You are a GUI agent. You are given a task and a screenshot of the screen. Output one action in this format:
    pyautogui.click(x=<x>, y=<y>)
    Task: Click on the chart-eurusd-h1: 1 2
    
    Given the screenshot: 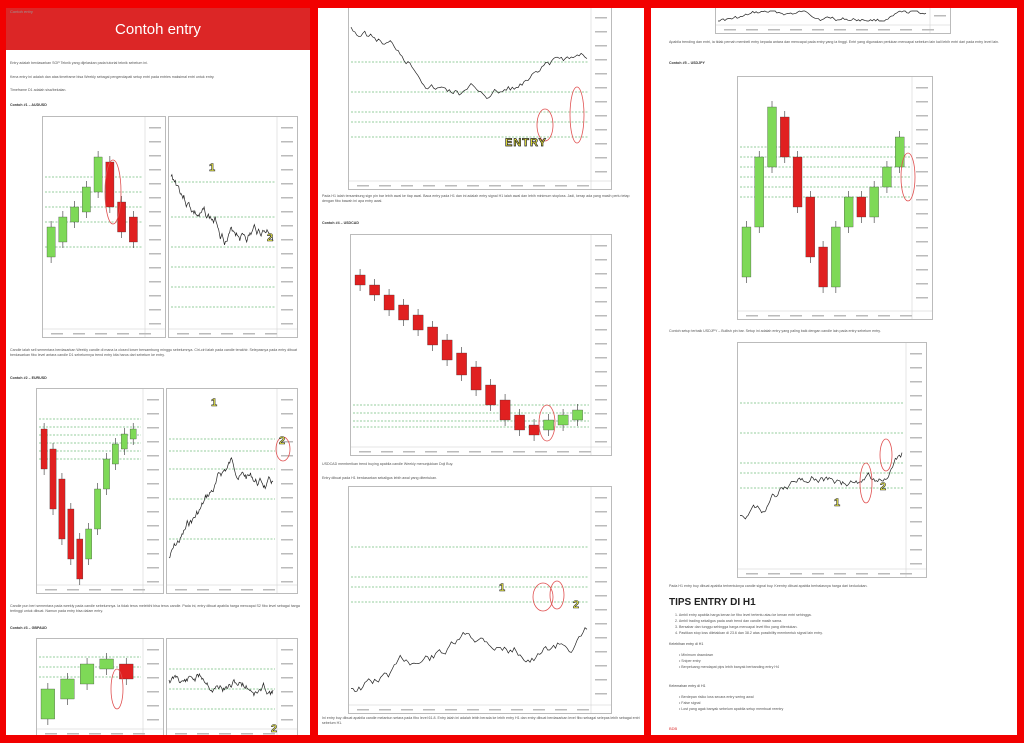 What is the action you would take?
    pyautogui.click(x=232, y=491)
    